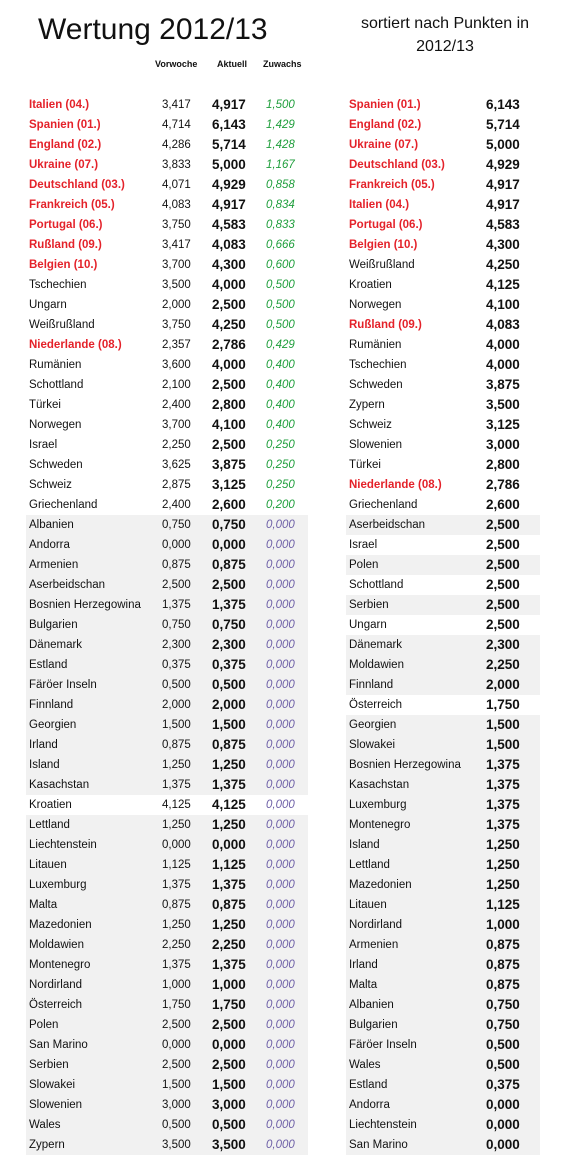  Describe the element at coordinates (167, 725) in the screenshot. I see `table-row: Georgien 1,500 1,500 0,000` at that location.